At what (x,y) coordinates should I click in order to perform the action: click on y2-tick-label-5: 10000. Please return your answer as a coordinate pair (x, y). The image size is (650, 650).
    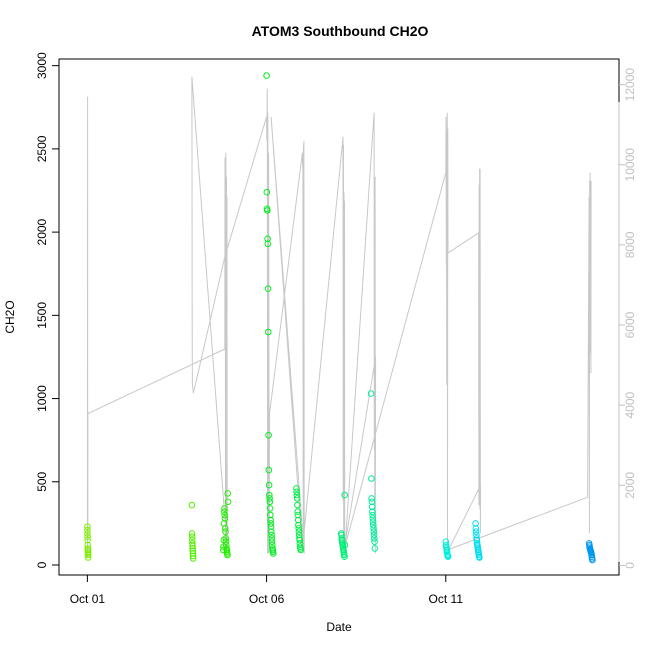
    Looking at the image, I should click on (630, 165).